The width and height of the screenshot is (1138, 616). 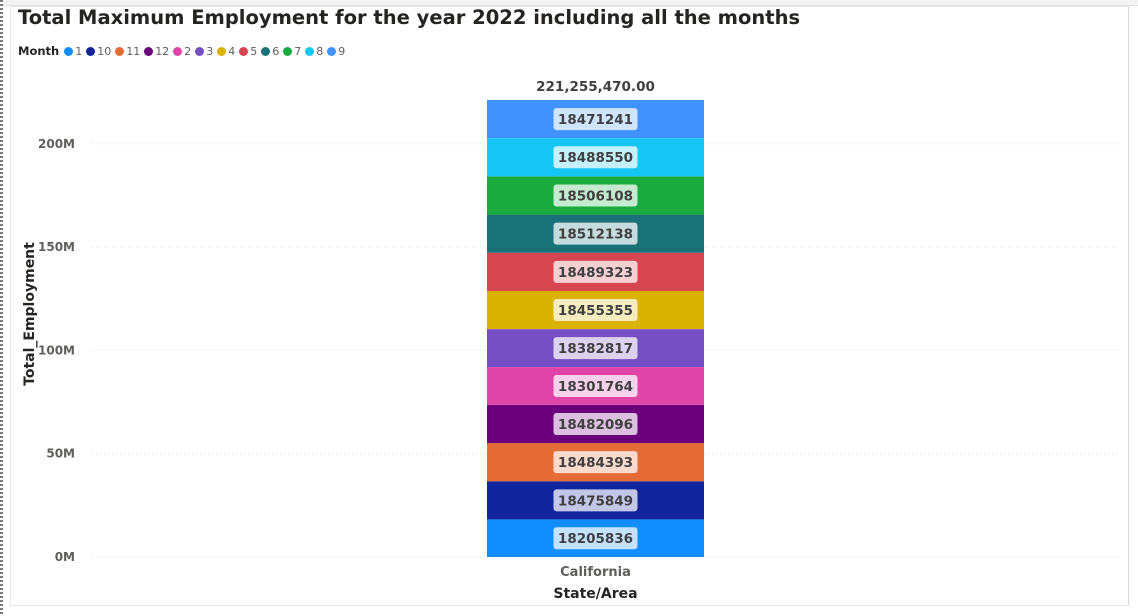 I want to click on legend: Month 1 10 11 12 2 3 4 5 6 7 8 9, so click(x=183, y=51).